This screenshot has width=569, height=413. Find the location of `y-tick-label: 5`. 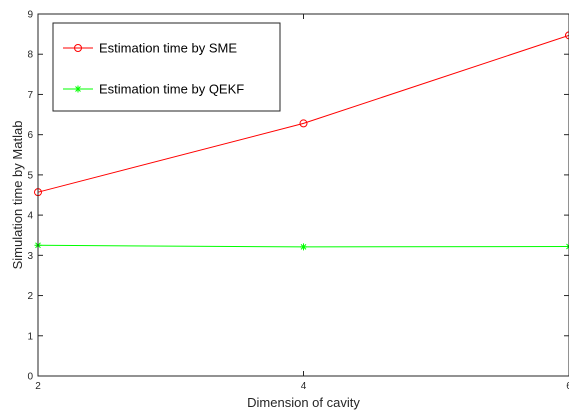

y-tick-label: 5 is located at coordinates (30, 175).